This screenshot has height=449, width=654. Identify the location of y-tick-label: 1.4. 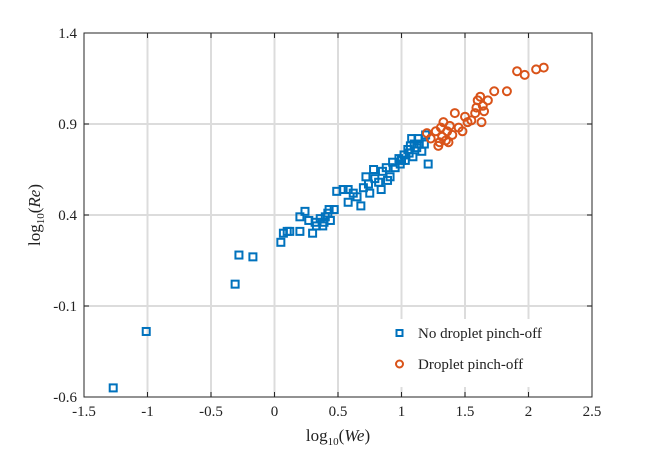
(67, 34).